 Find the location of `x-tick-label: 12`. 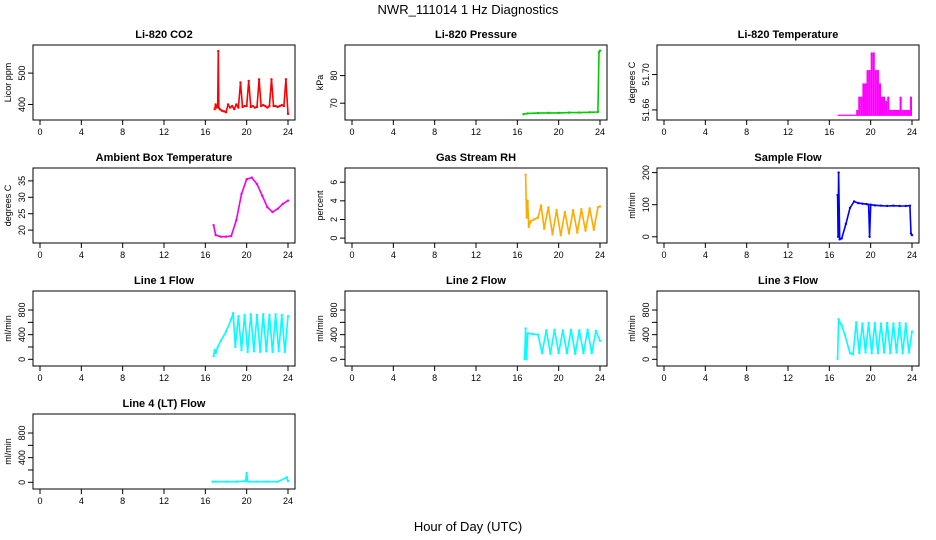

x-tick-label: 12 is located at coordinates (788, 132).